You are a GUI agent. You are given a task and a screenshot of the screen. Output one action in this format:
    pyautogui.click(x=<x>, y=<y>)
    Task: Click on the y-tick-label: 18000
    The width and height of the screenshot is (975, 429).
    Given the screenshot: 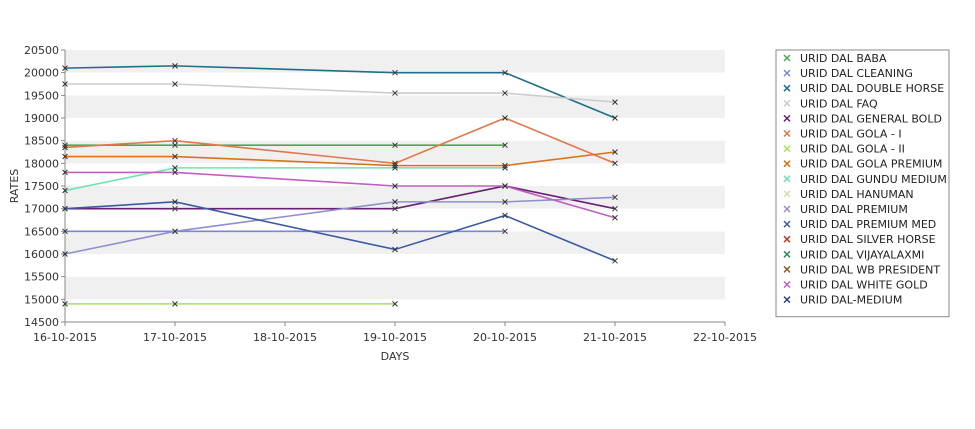 What is the action you would take?
    pyautogui.click(x=41, y=163)
    